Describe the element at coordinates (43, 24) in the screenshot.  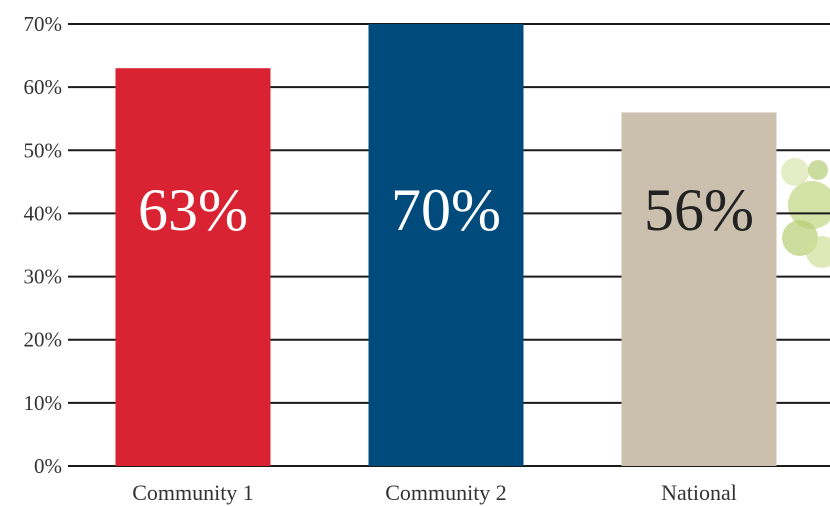
I see `y-tick-label: 70%` at that location.